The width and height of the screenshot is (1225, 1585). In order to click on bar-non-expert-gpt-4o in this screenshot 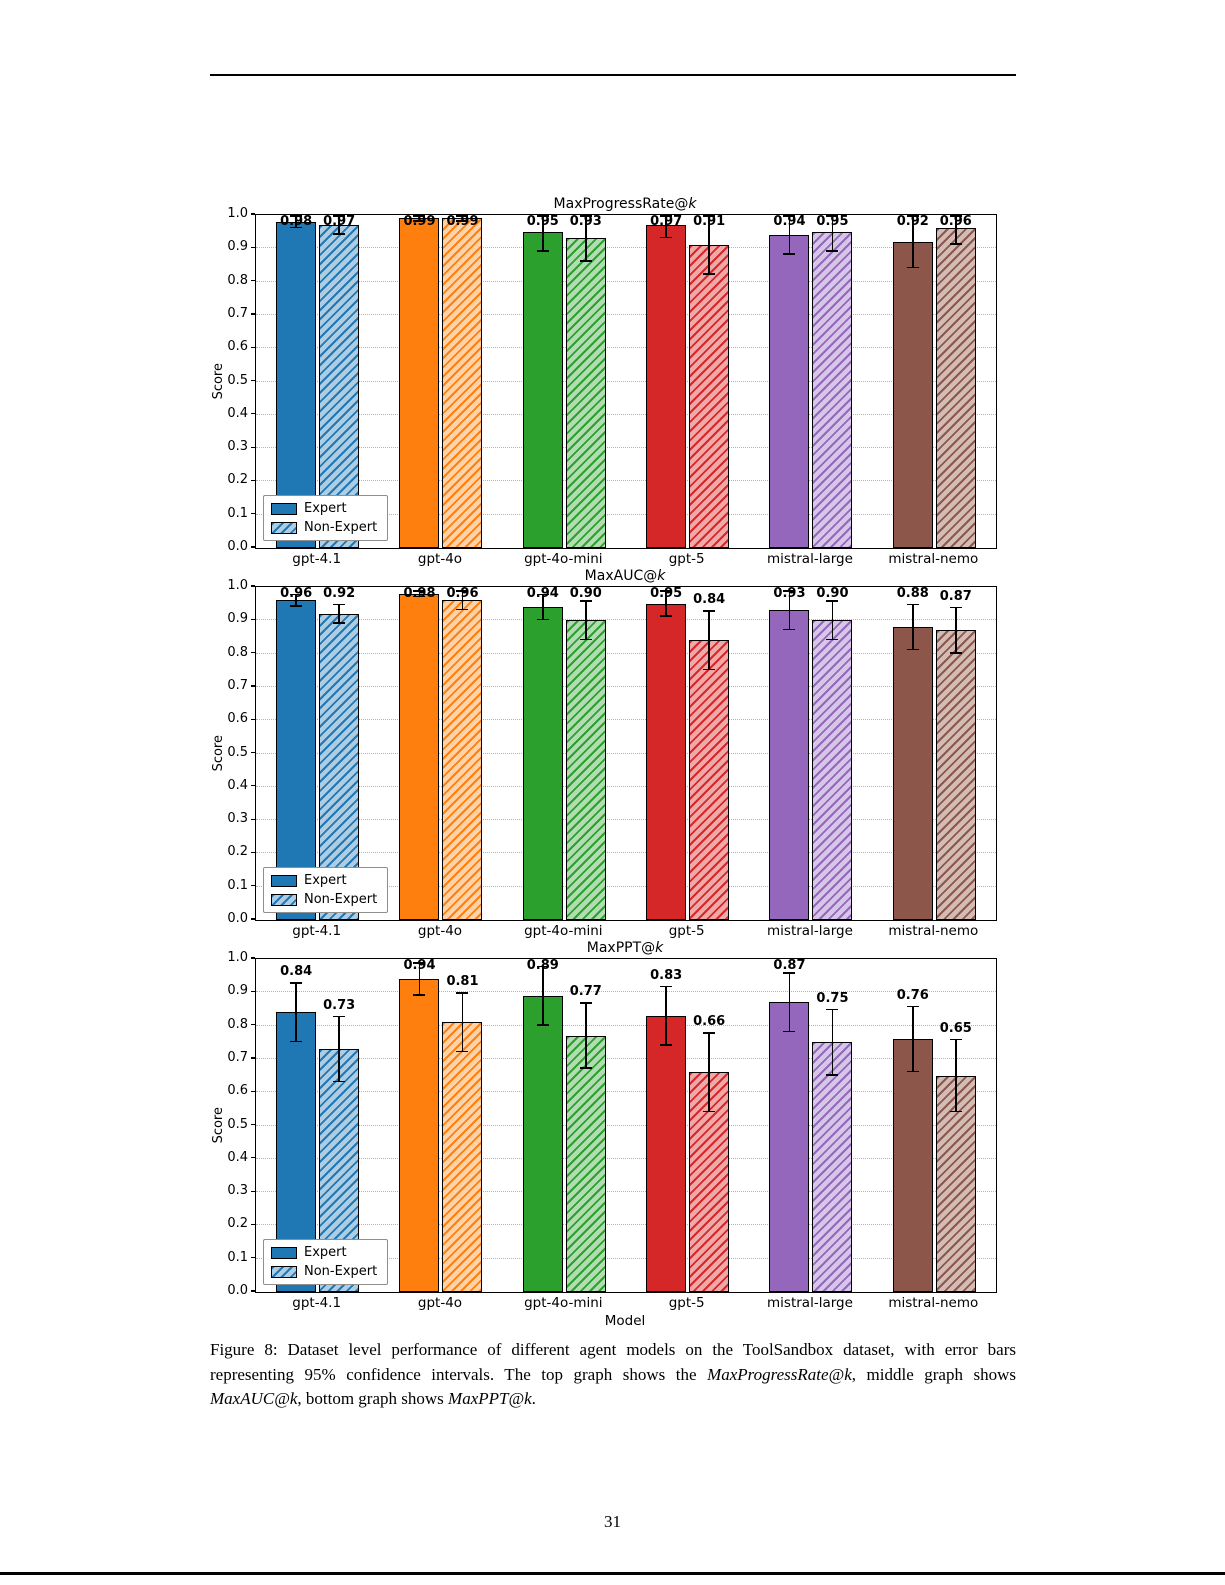, I will do `click(462, 383)`.